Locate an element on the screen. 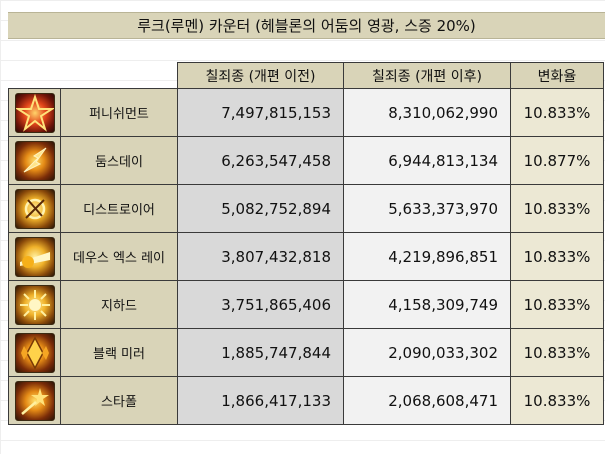  damage-before: 3,751,865,406 is located at coordinates (260, 304).